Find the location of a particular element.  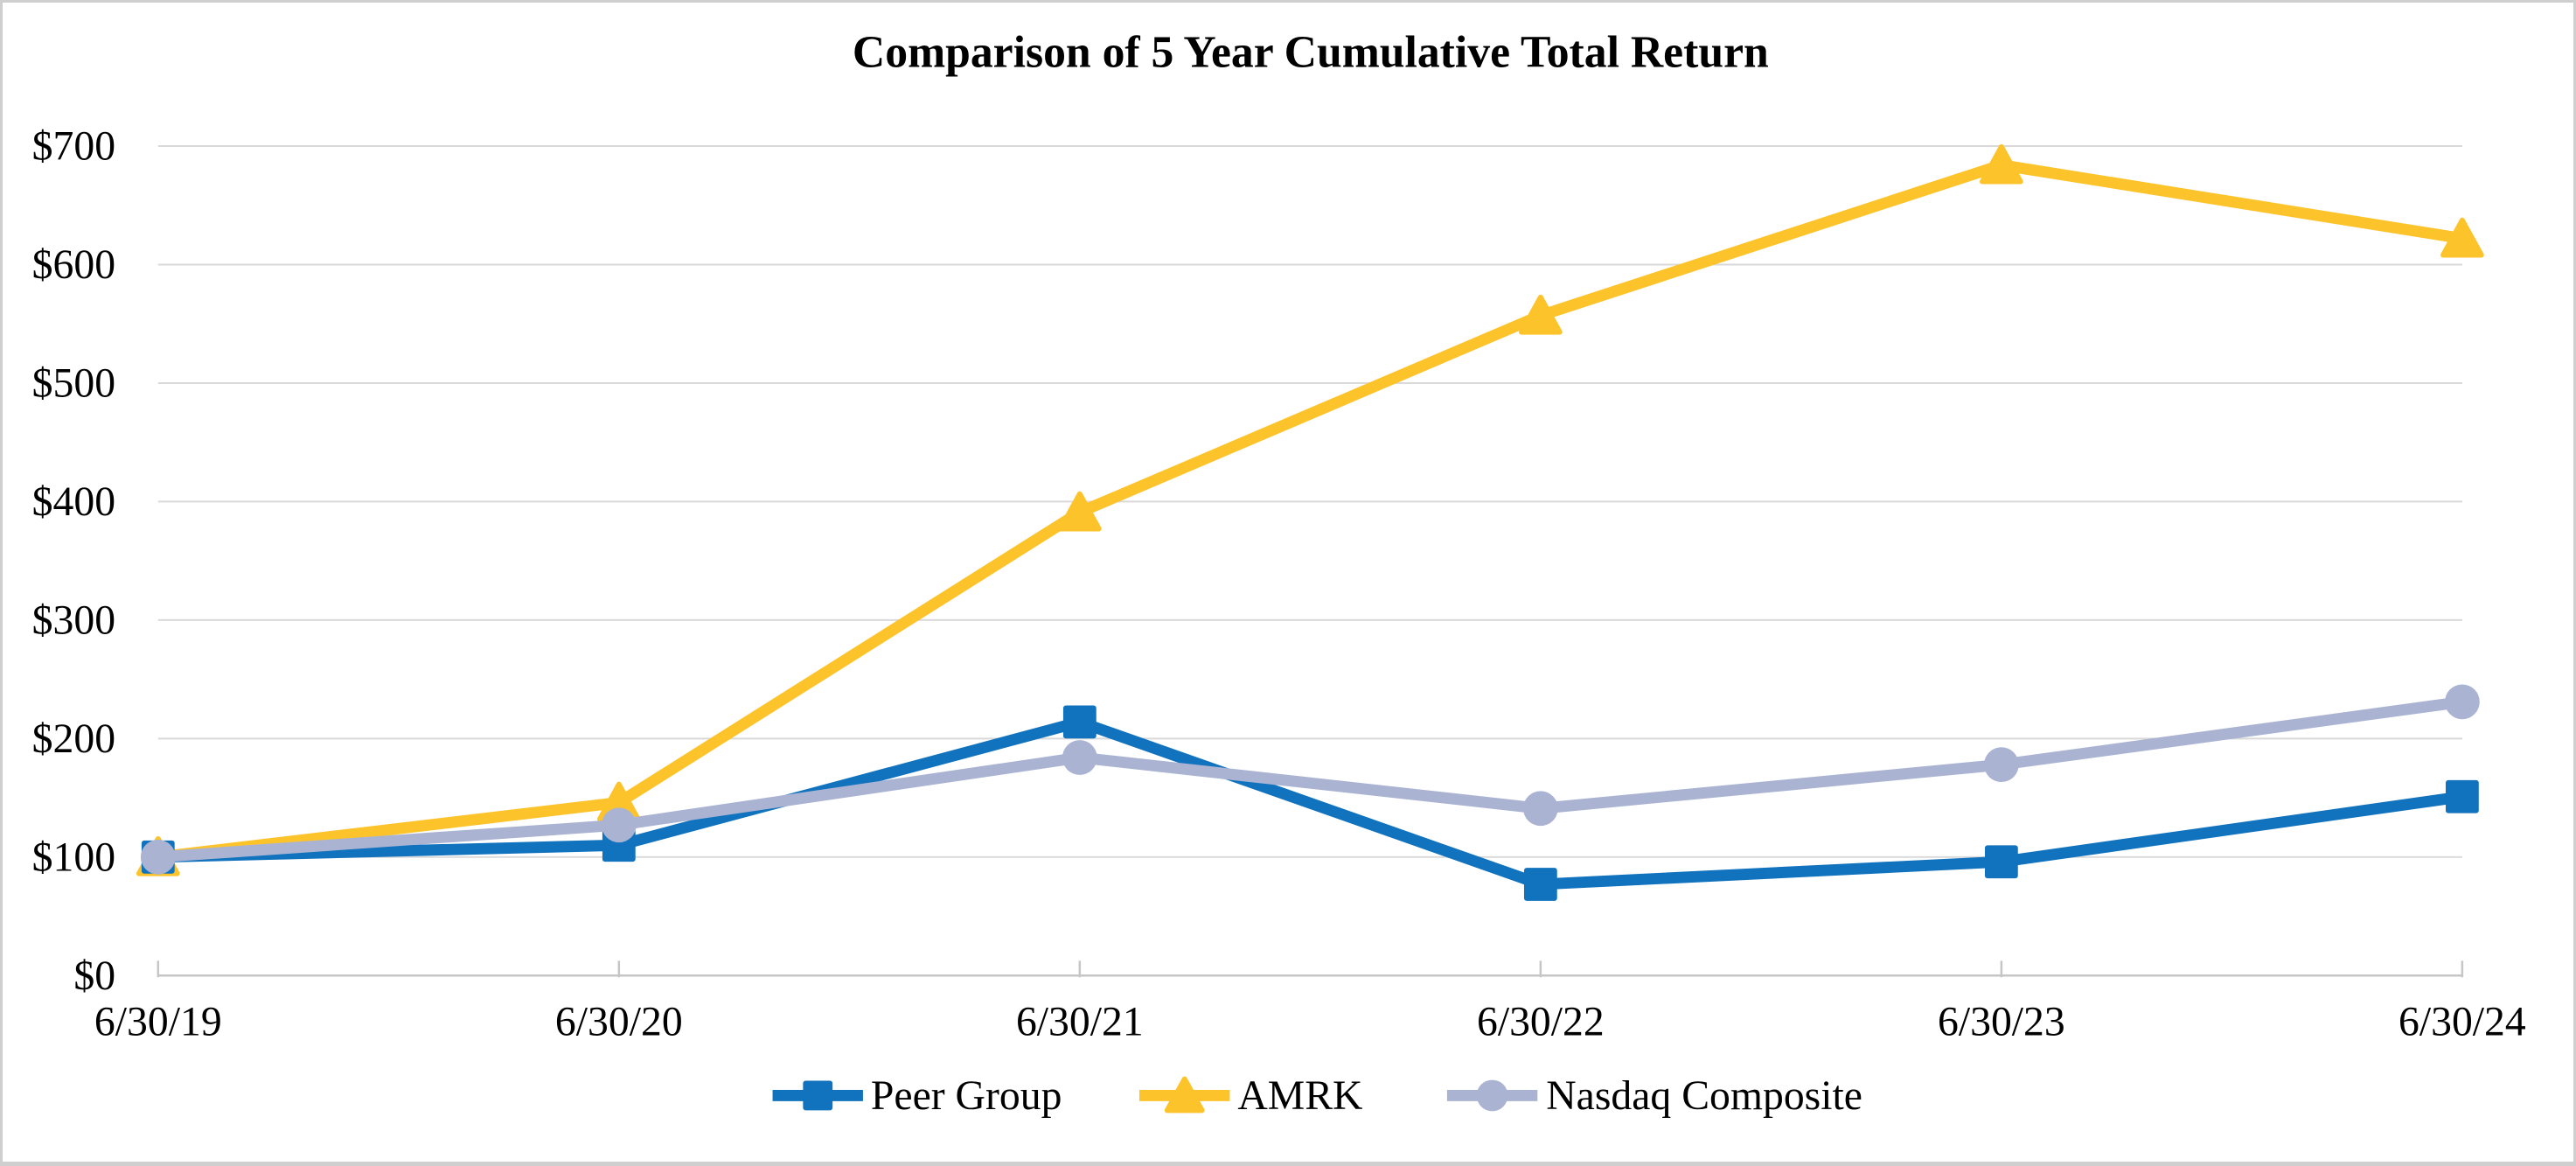

y-axis-tick-label: $100 is located at coordinates (73, 857).